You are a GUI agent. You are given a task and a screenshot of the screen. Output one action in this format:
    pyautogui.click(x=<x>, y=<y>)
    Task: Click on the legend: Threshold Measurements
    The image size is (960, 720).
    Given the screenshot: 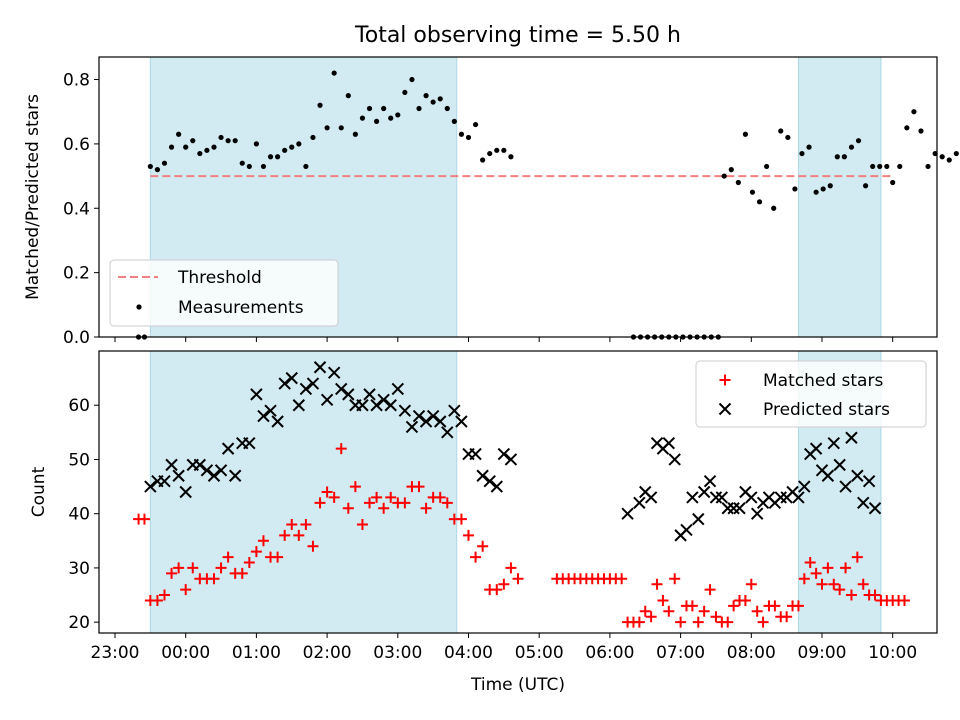 What is the action you would take?
    pyautogui.click(x=224, y=293)
    